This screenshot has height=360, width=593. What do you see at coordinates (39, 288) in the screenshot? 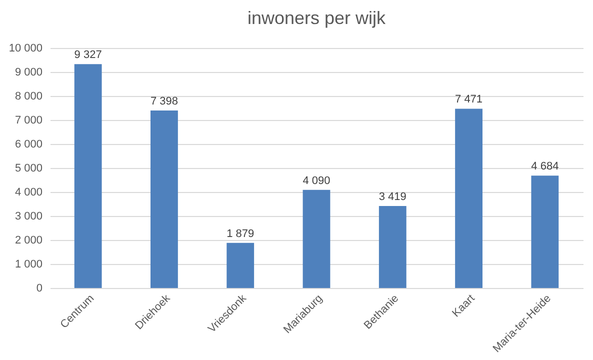
I see `y-tick-label: 0` at bounding box center [39, 288].